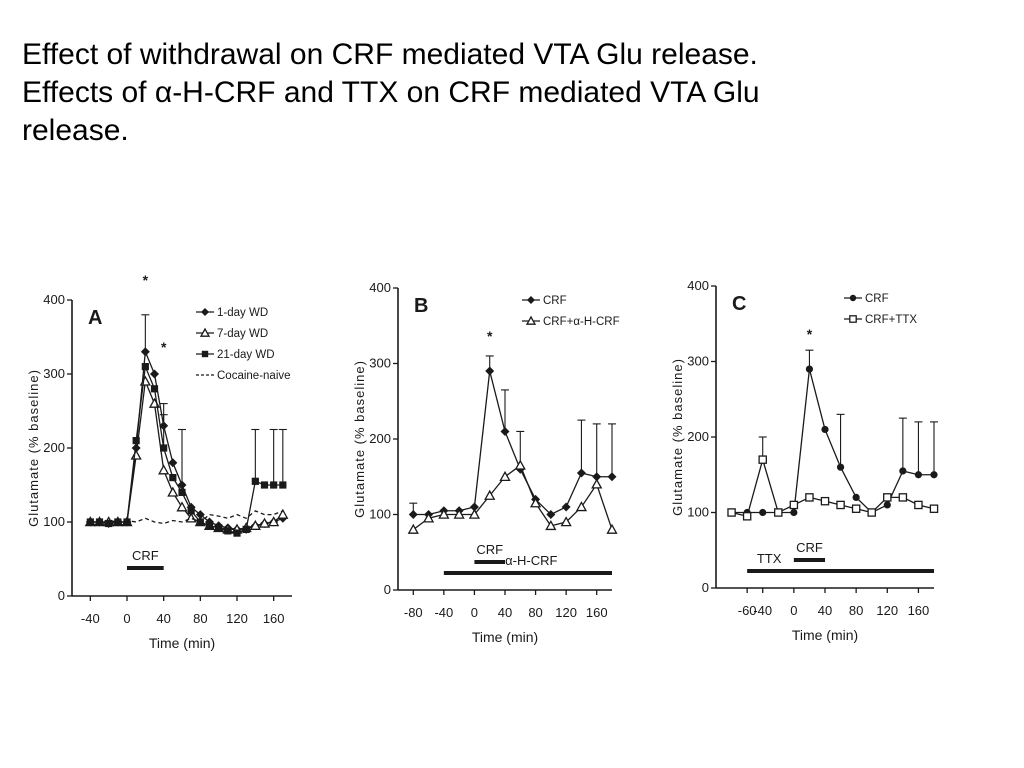 This screenshot has width=1024, height=768. Describe the element at coordinates (747, 610) in the screenshot. I see `x-tick-label: -60` at that location.